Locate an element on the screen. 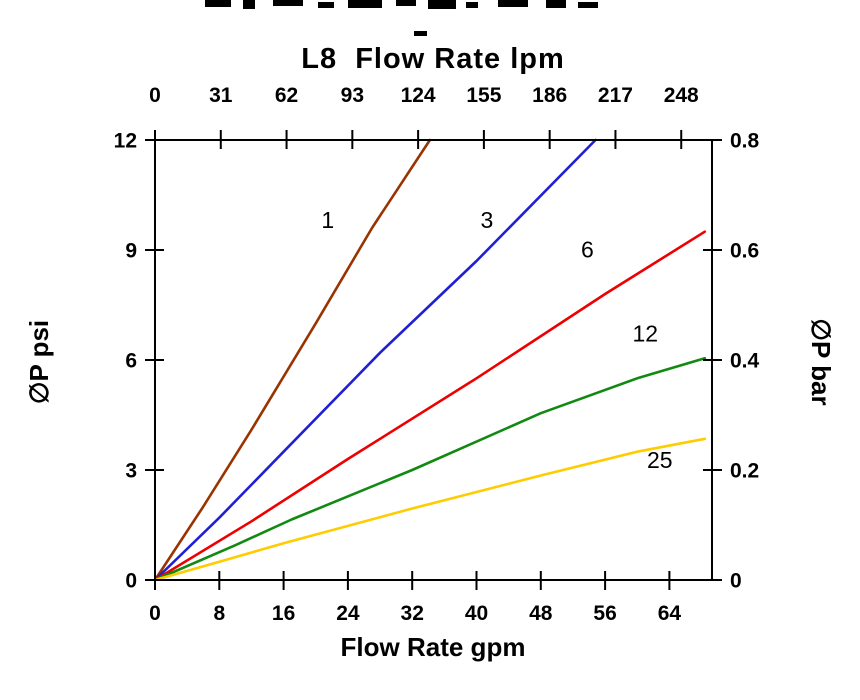  y-right-tick-label: 0.8 is located at coordinates (745, 140).